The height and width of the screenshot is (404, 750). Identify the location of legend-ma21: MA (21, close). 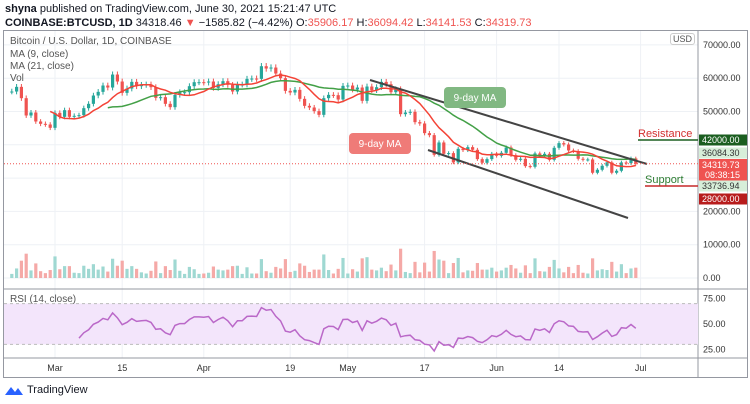
(42, 66).